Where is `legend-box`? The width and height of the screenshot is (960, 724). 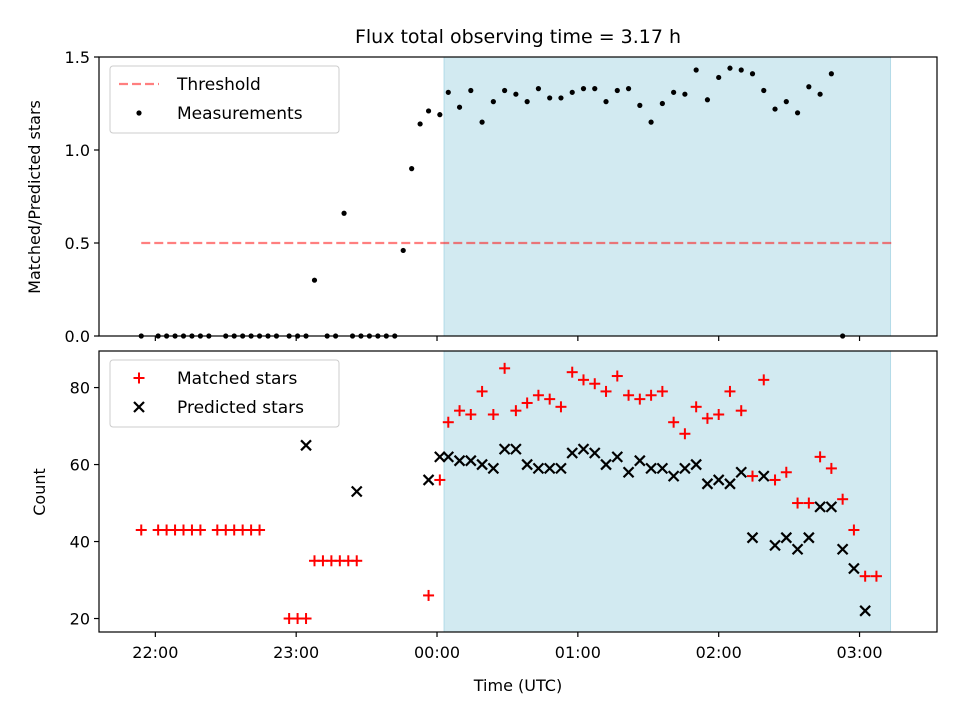
legend-box is located at coordinates (224, 393).